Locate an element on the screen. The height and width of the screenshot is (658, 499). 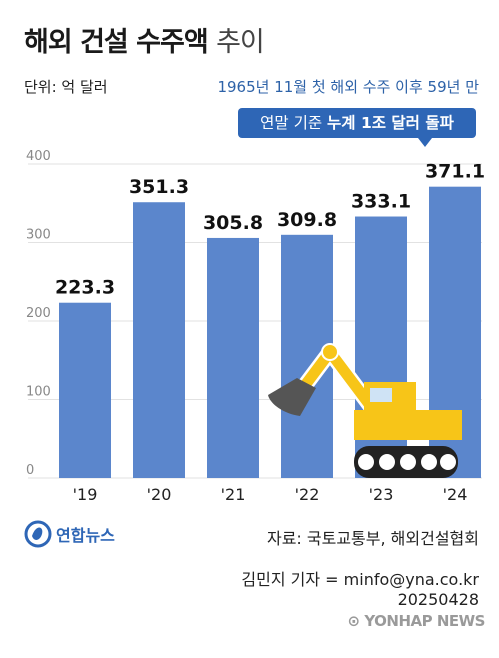
watermark-text: YONHAP NEWS is located at coordinates (424, 621).